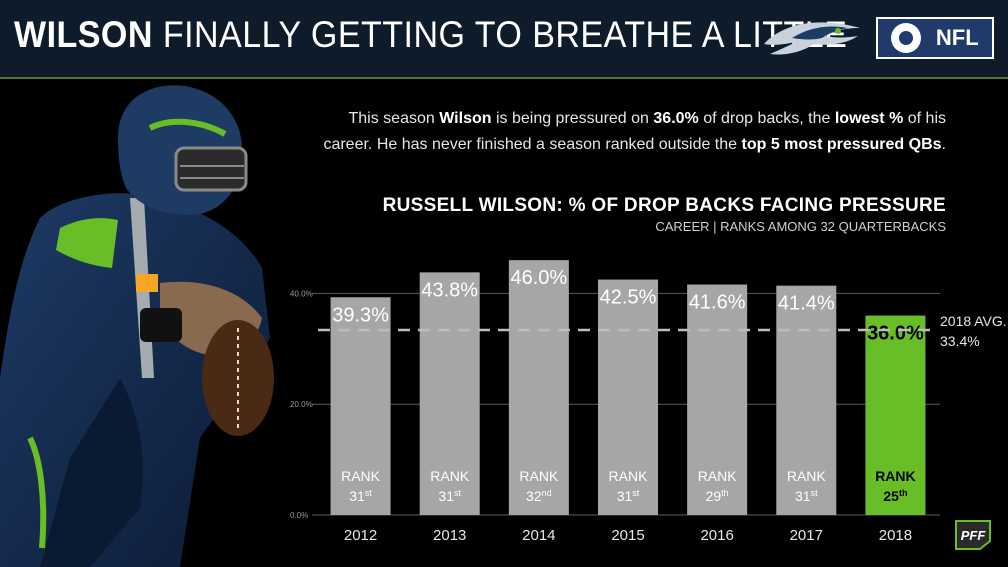  What do you see at coordinates (465, 118) in the screenshot?
I see `desc-bold-1: Wilson` at bounding box center [465, 118].